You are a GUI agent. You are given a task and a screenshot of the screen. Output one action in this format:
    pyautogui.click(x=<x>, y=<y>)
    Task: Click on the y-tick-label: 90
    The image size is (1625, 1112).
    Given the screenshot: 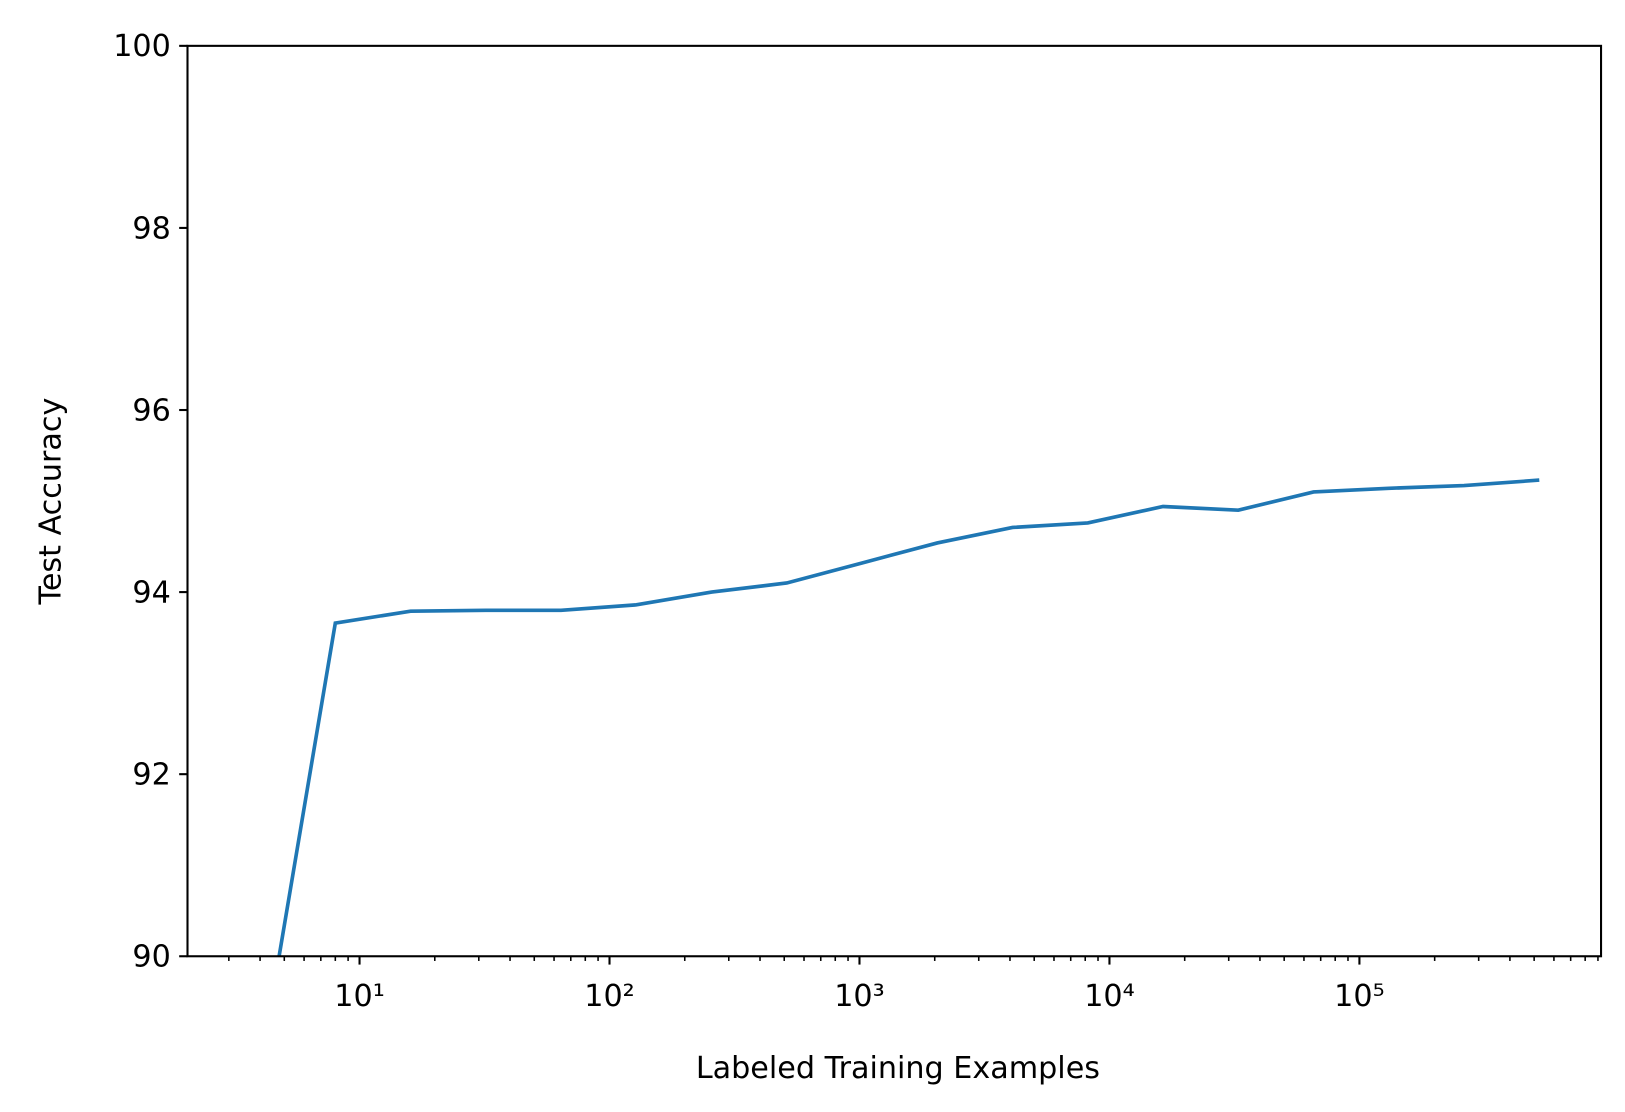 What is the action you would take?
    pyautogui.click(x=151, y=957)
    